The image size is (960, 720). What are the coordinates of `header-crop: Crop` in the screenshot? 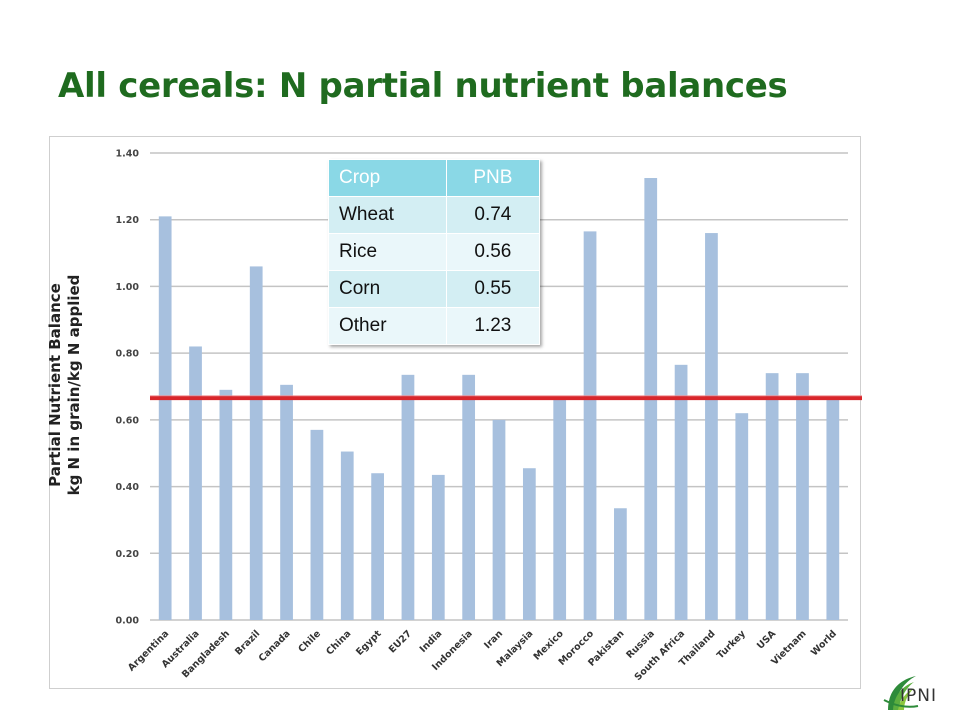 It's located at (387, 178).